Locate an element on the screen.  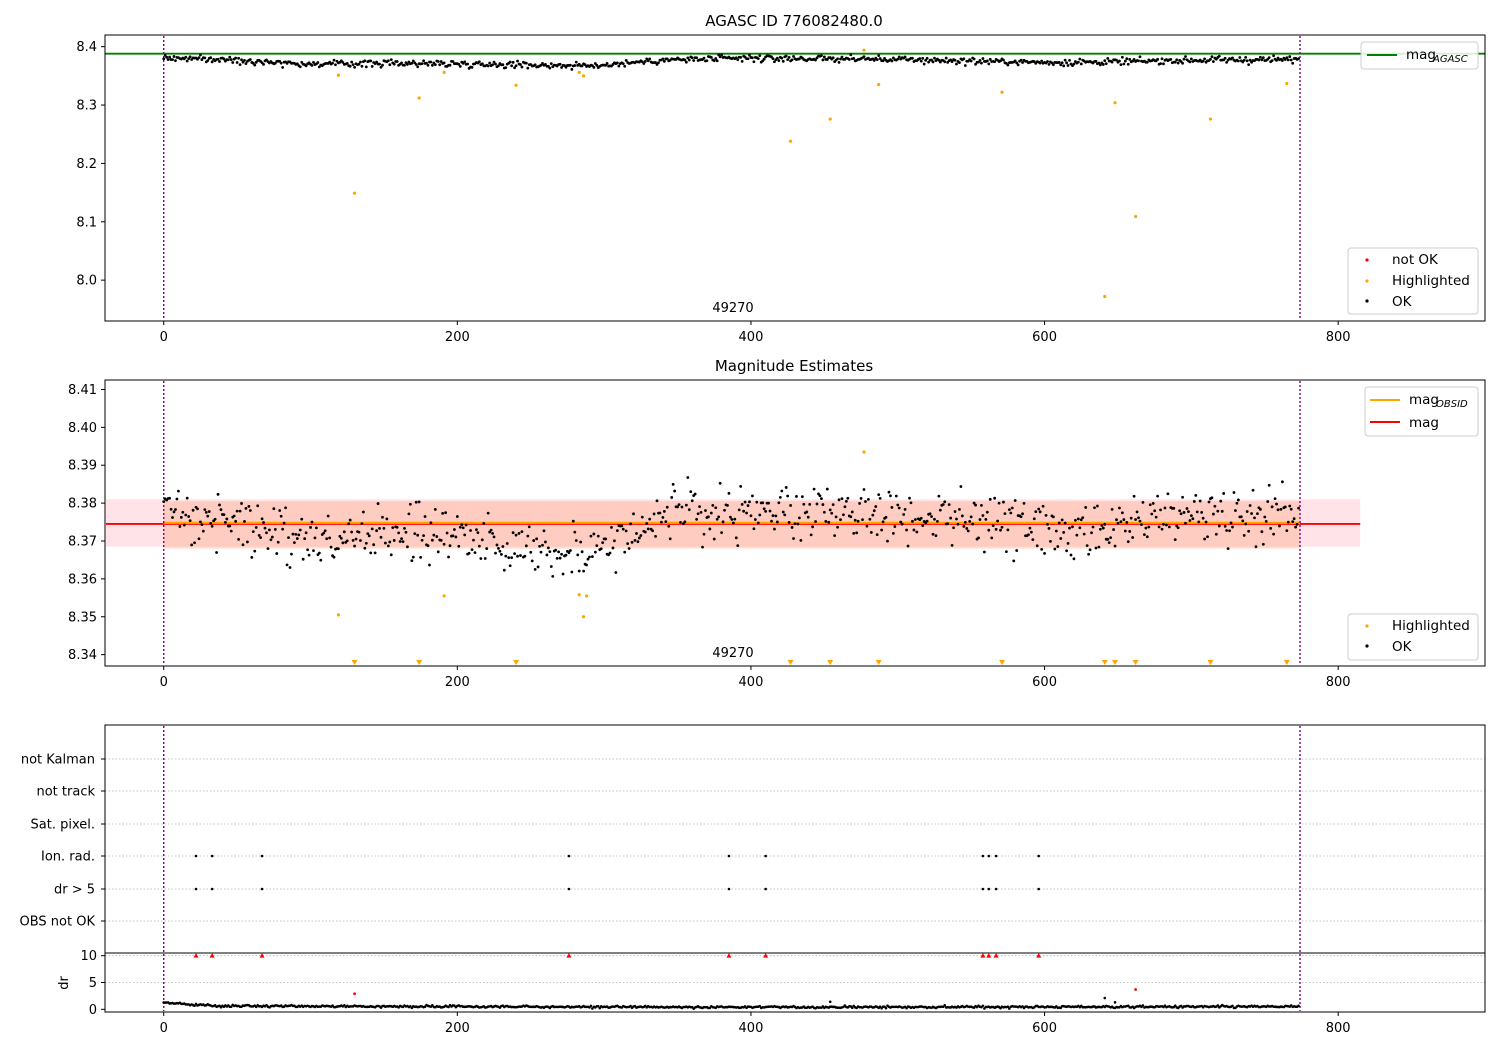
highlighted-offscale-marker is located at coordinates (516, 662).